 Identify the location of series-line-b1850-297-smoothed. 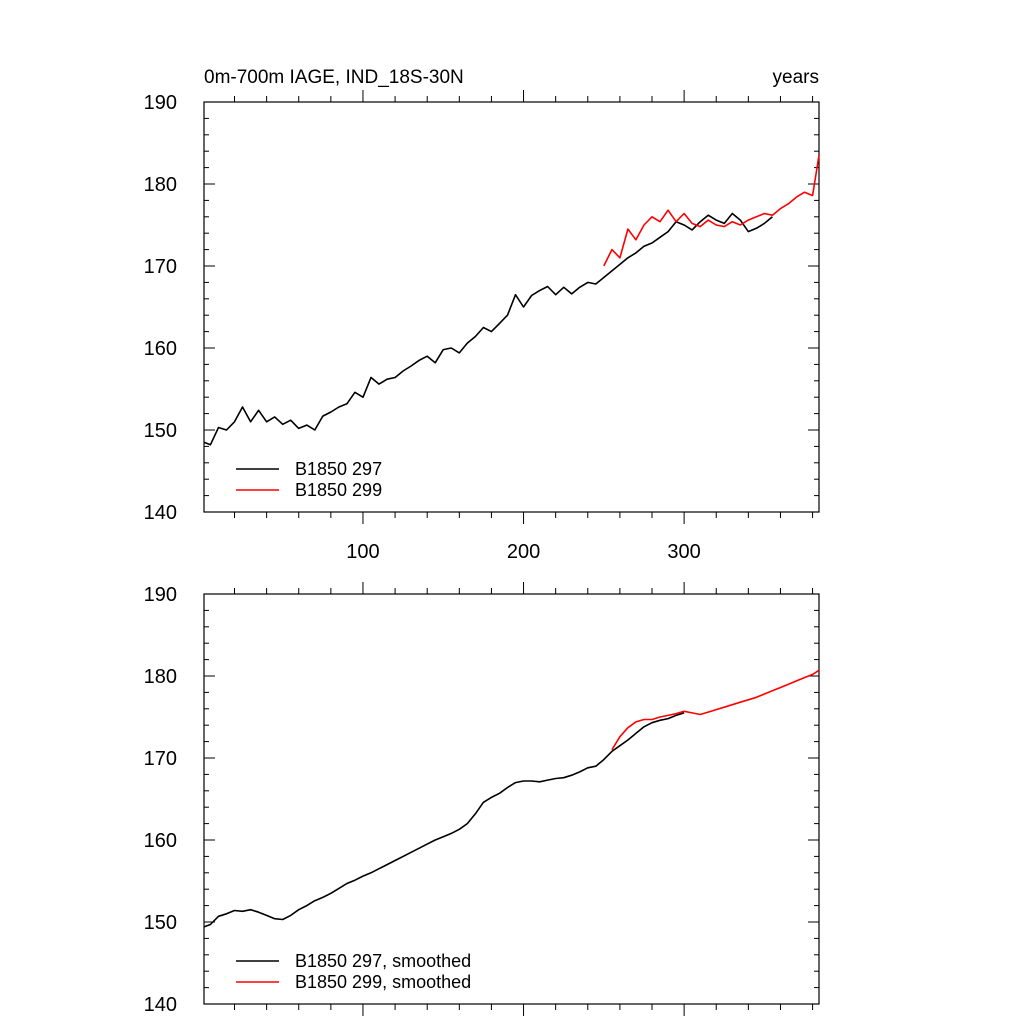
(444, 820).